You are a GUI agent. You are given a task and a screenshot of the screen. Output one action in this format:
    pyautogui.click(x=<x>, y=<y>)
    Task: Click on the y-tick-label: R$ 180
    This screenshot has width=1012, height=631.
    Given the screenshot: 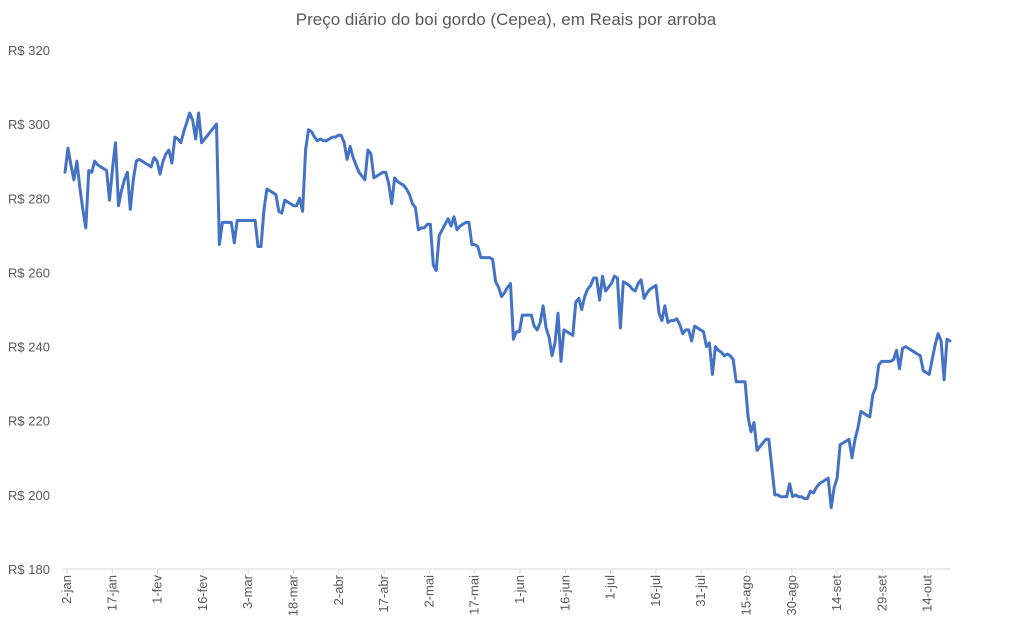 What is the action you would take?
    pyautogui.click(x=29, y=569)
    